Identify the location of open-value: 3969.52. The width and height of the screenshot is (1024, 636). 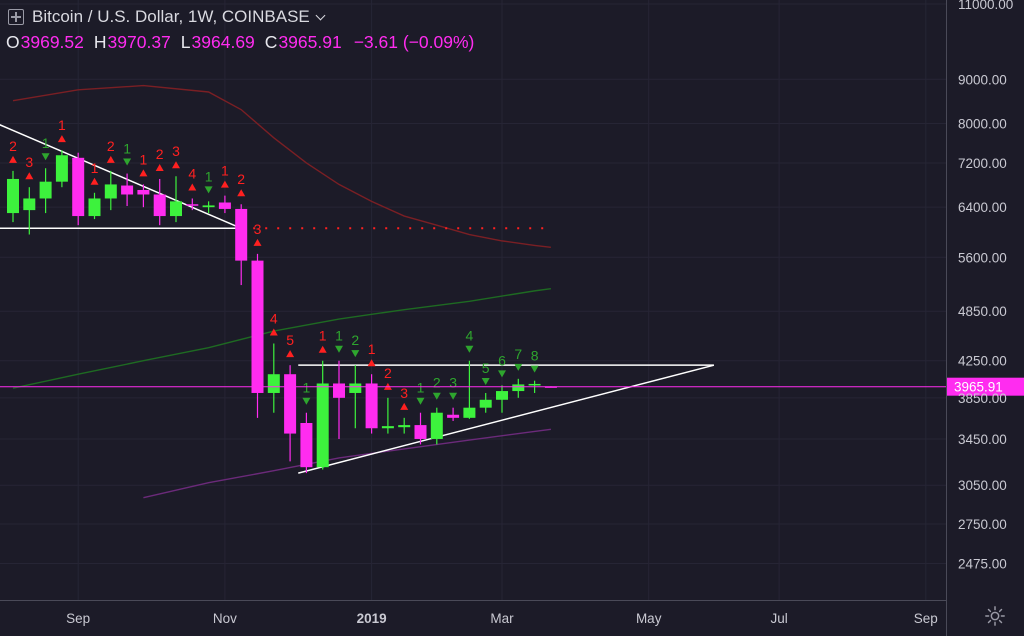
(52, 41).